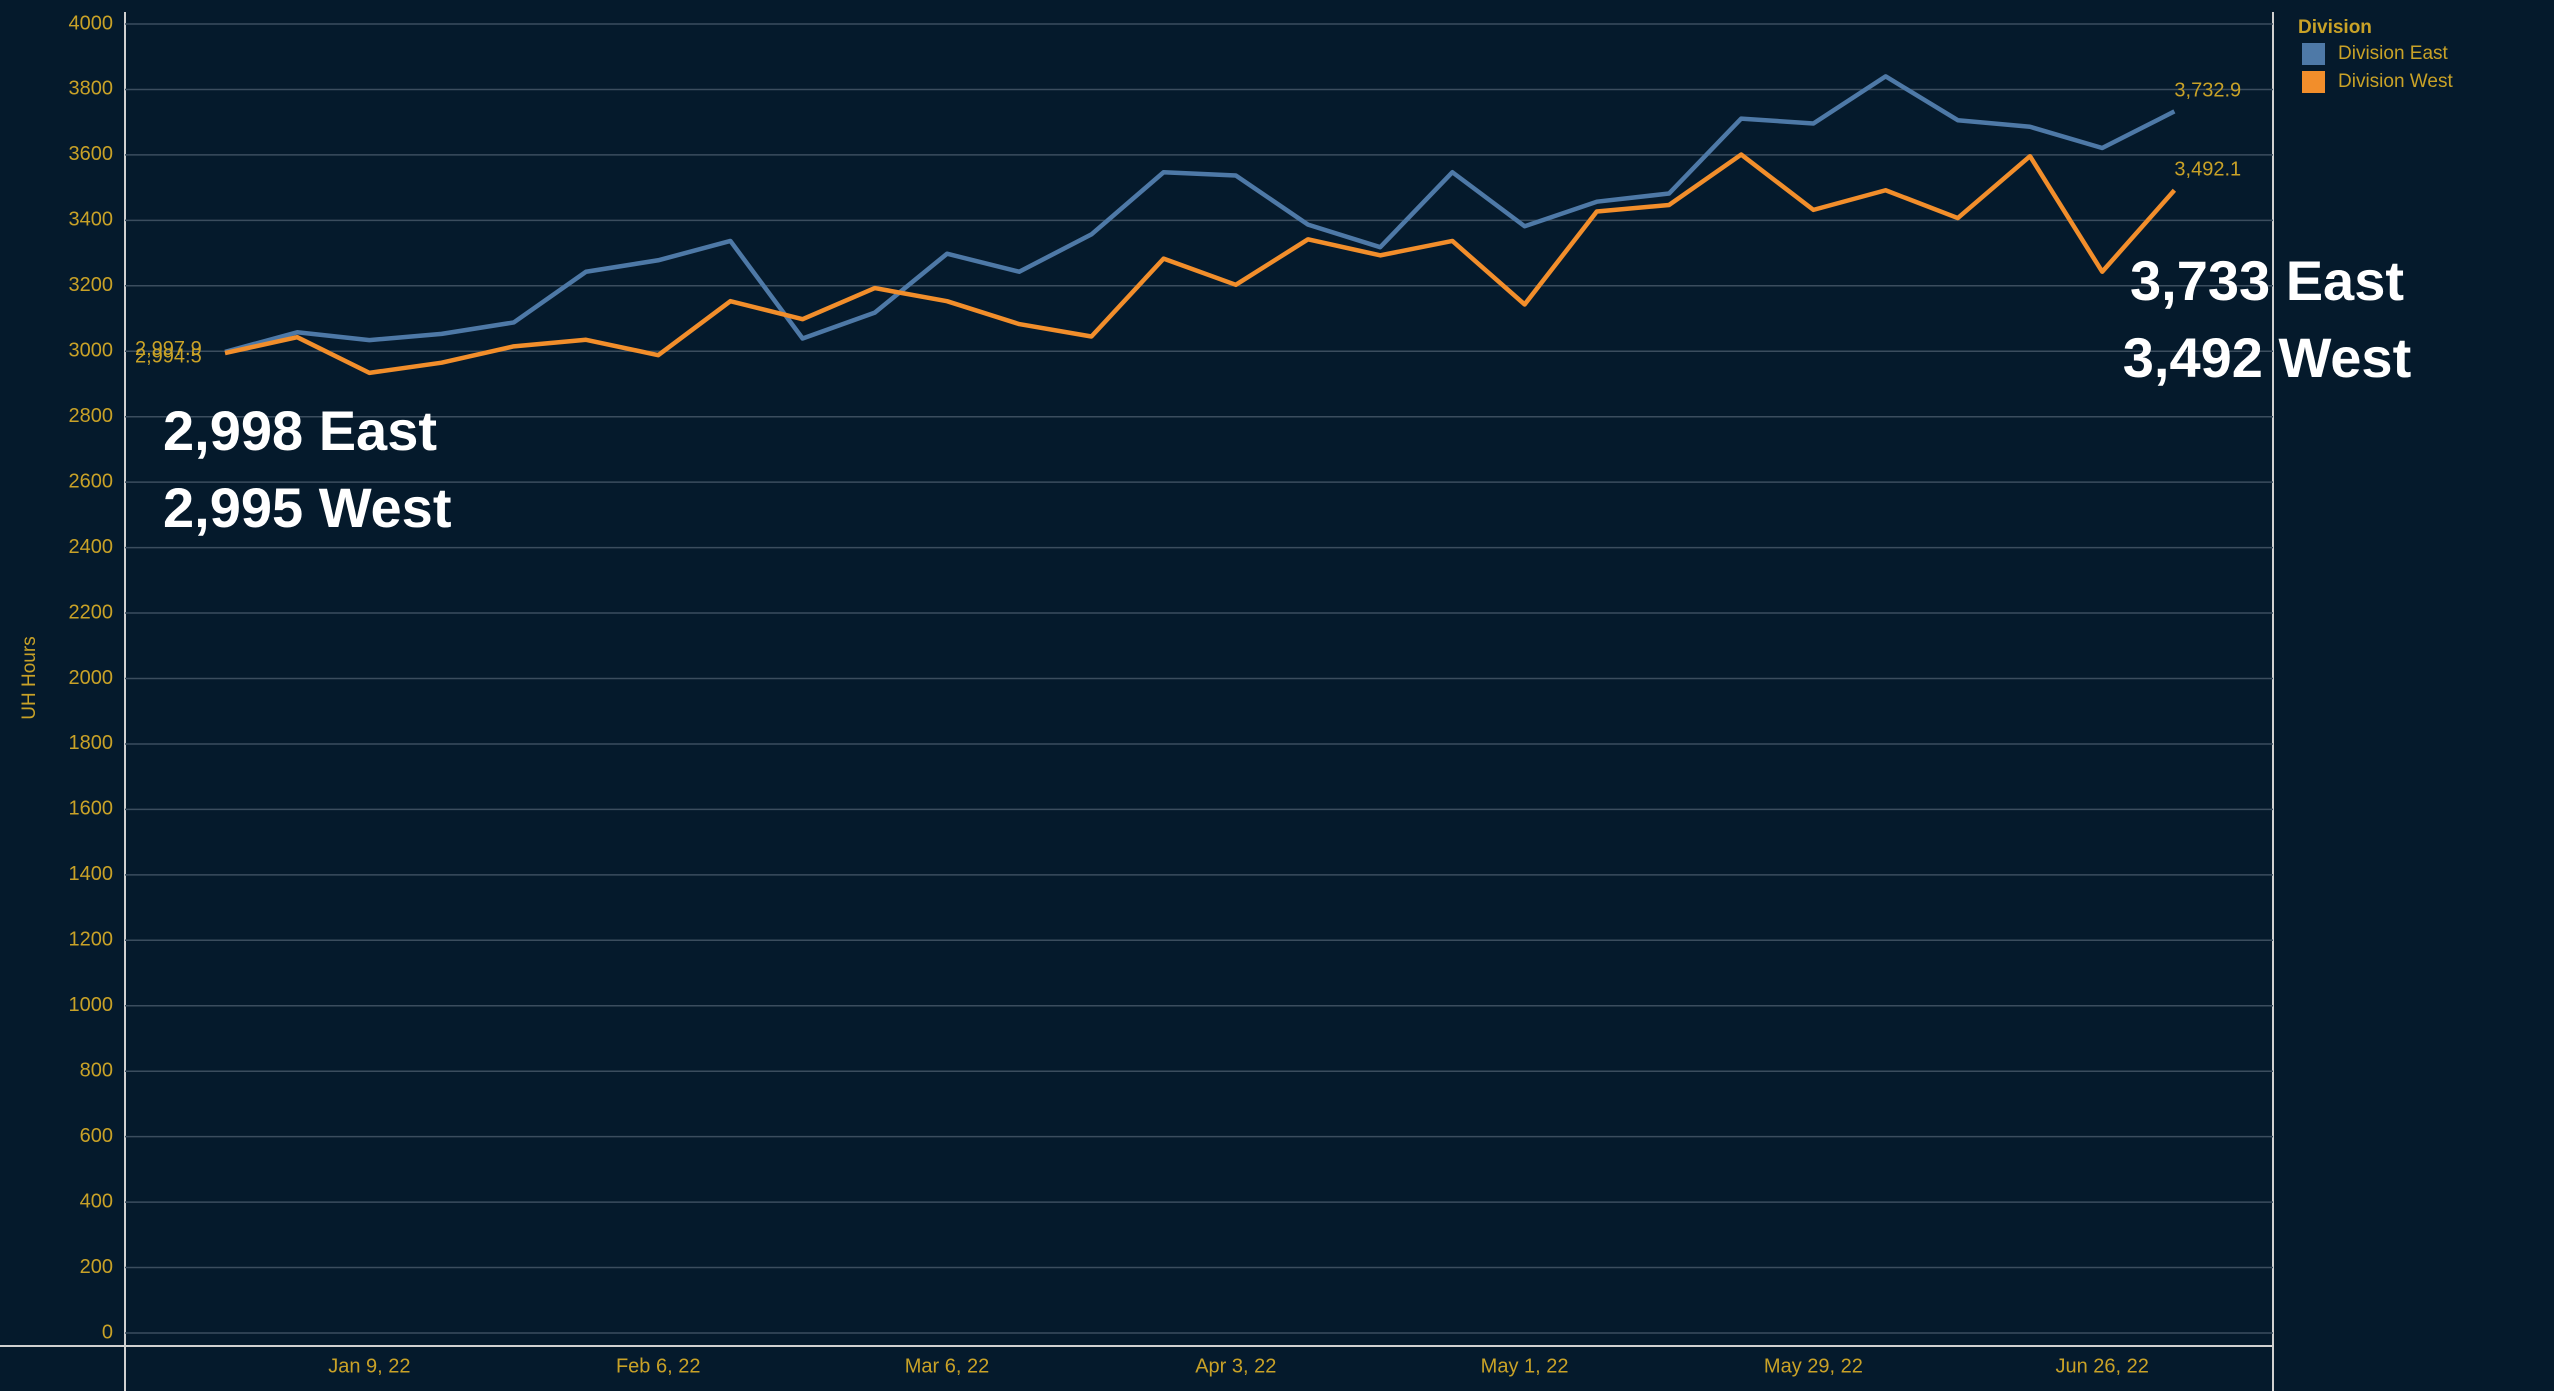  I want to click on annotation: 3,733 East, so click(2267, 280).